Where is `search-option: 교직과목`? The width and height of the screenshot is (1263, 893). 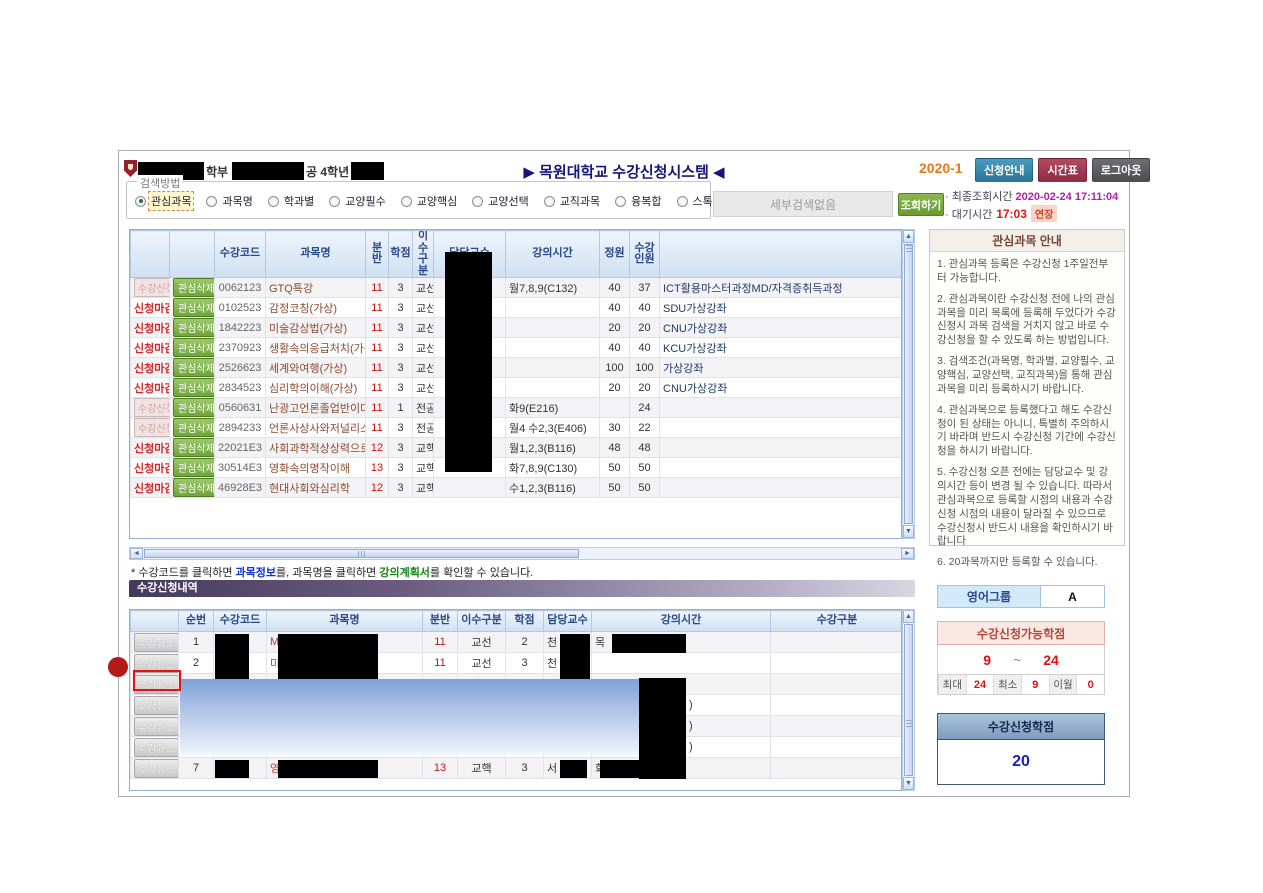
search-option: 교직과목 is located at coordinates (572, 201).